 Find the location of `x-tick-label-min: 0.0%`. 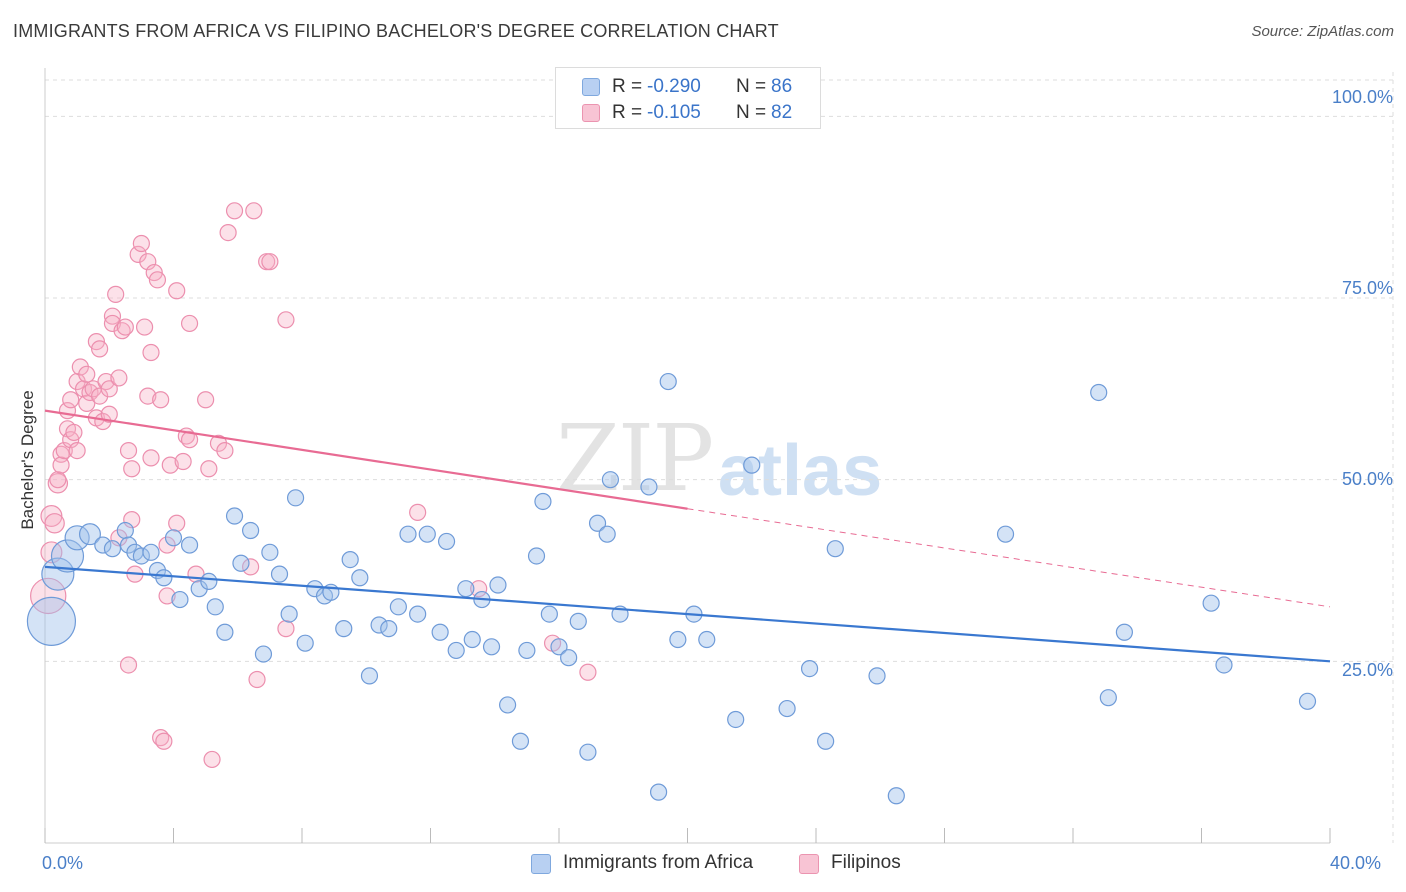

x-tick-label-min: 0.0% is located at coordinates (63, 863).